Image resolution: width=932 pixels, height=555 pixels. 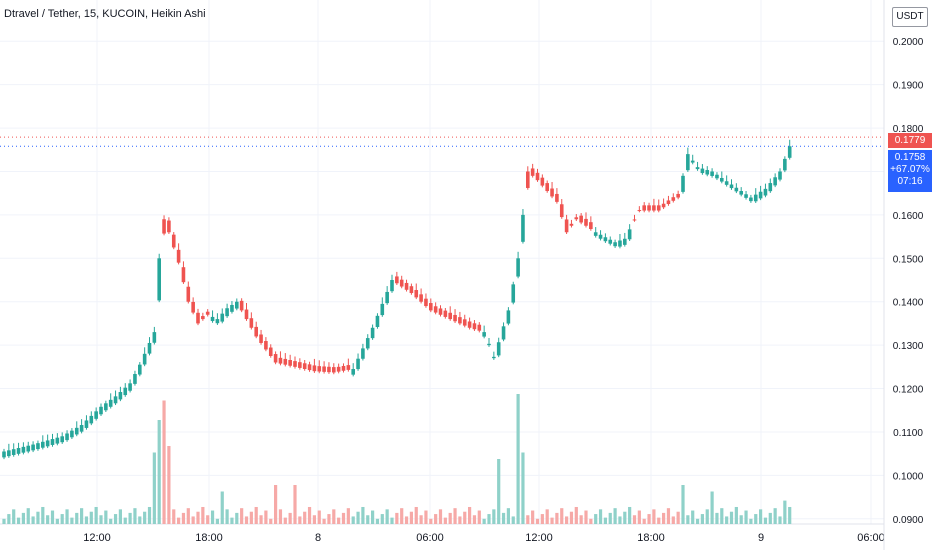 I want to click on price-tick-label: 0.1800, so click(x=908, y=129).